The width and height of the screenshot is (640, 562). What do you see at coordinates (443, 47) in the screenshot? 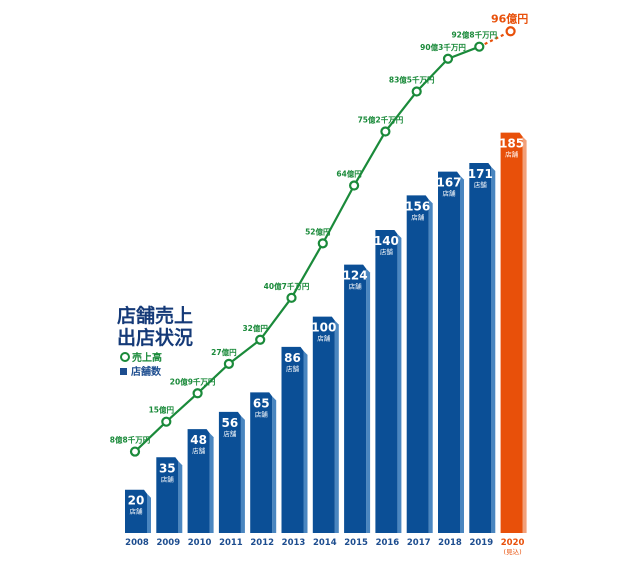
I see `sales-value-label: 90億3千万円` at bounding box center [443, 47].